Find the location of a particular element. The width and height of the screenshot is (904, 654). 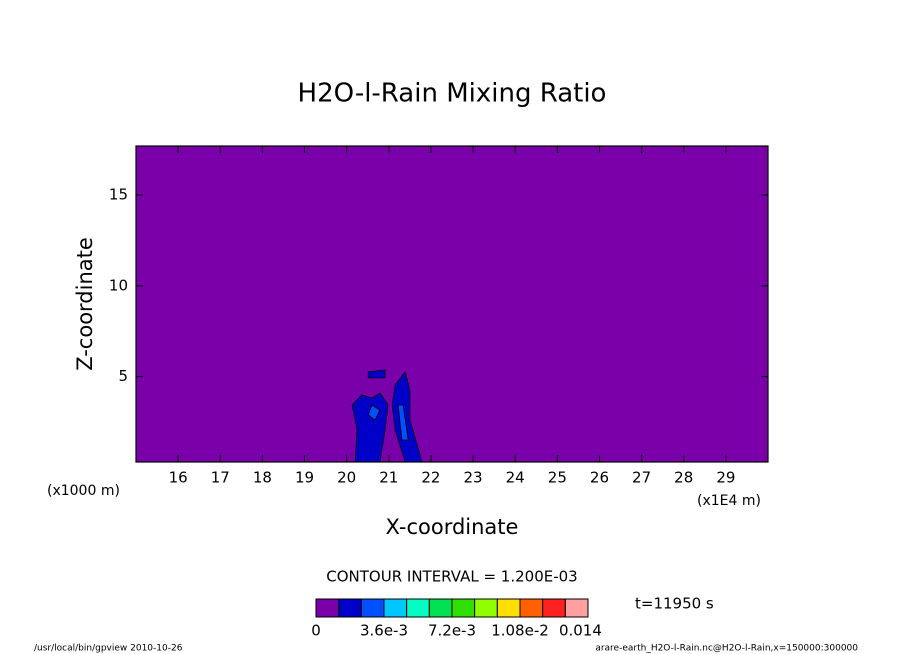

x-tick-label: 19 is located at coordinates (304, 478).